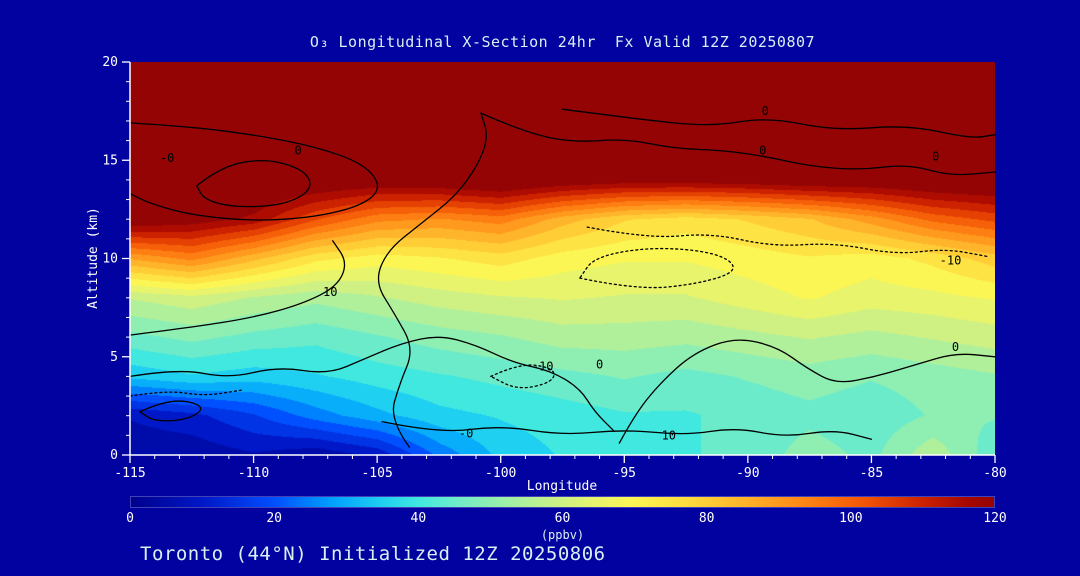  I want to click on colorbar-units-label: (ppbv), so click(562, 535).